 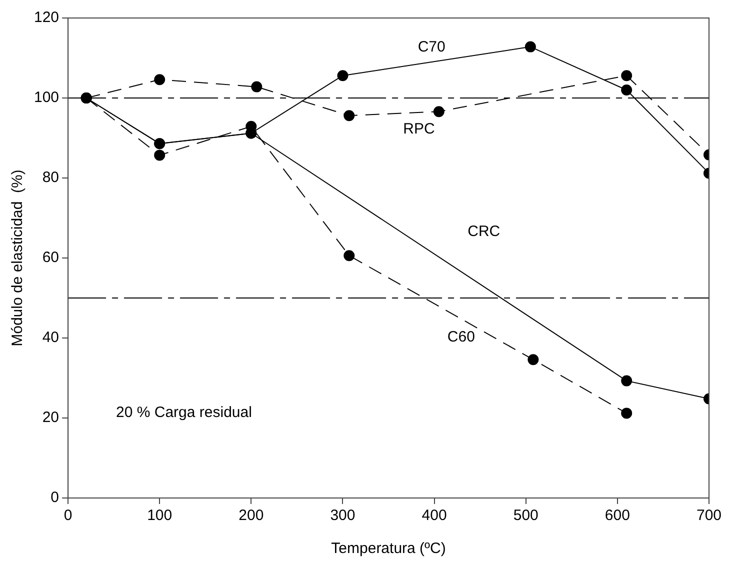 I want to click on y-tick-label: 100, so click(x=47, y=97).